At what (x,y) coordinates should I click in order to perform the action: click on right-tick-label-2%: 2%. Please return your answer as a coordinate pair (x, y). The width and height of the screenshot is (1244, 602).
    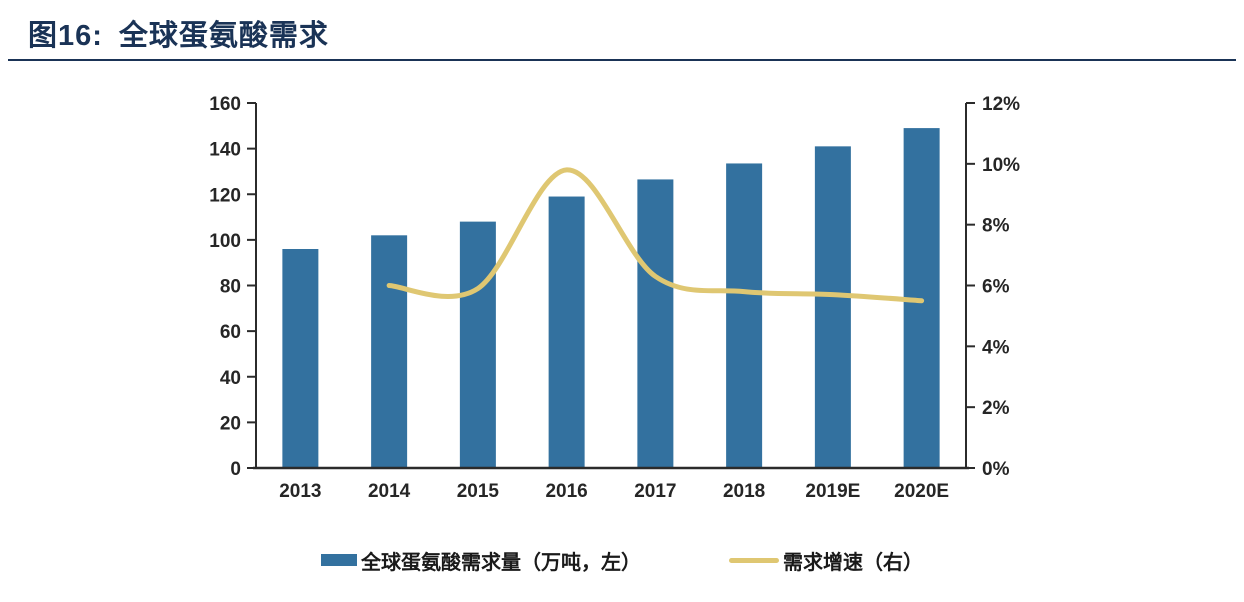
    Looking at the image, I should click on (996, 408).